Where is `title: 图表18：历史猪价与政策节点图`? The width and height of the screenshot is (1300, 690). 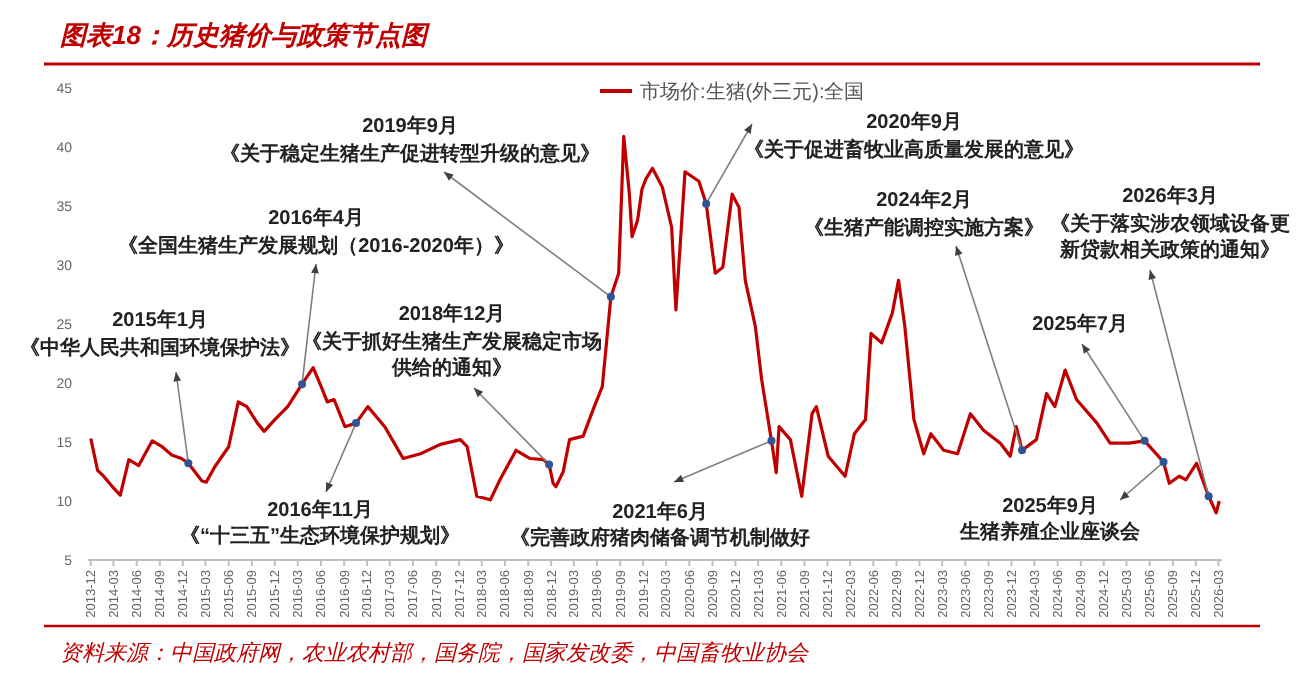
title: 图表18：历史猪价与政策节点图 is located at coordinates (243, 35).